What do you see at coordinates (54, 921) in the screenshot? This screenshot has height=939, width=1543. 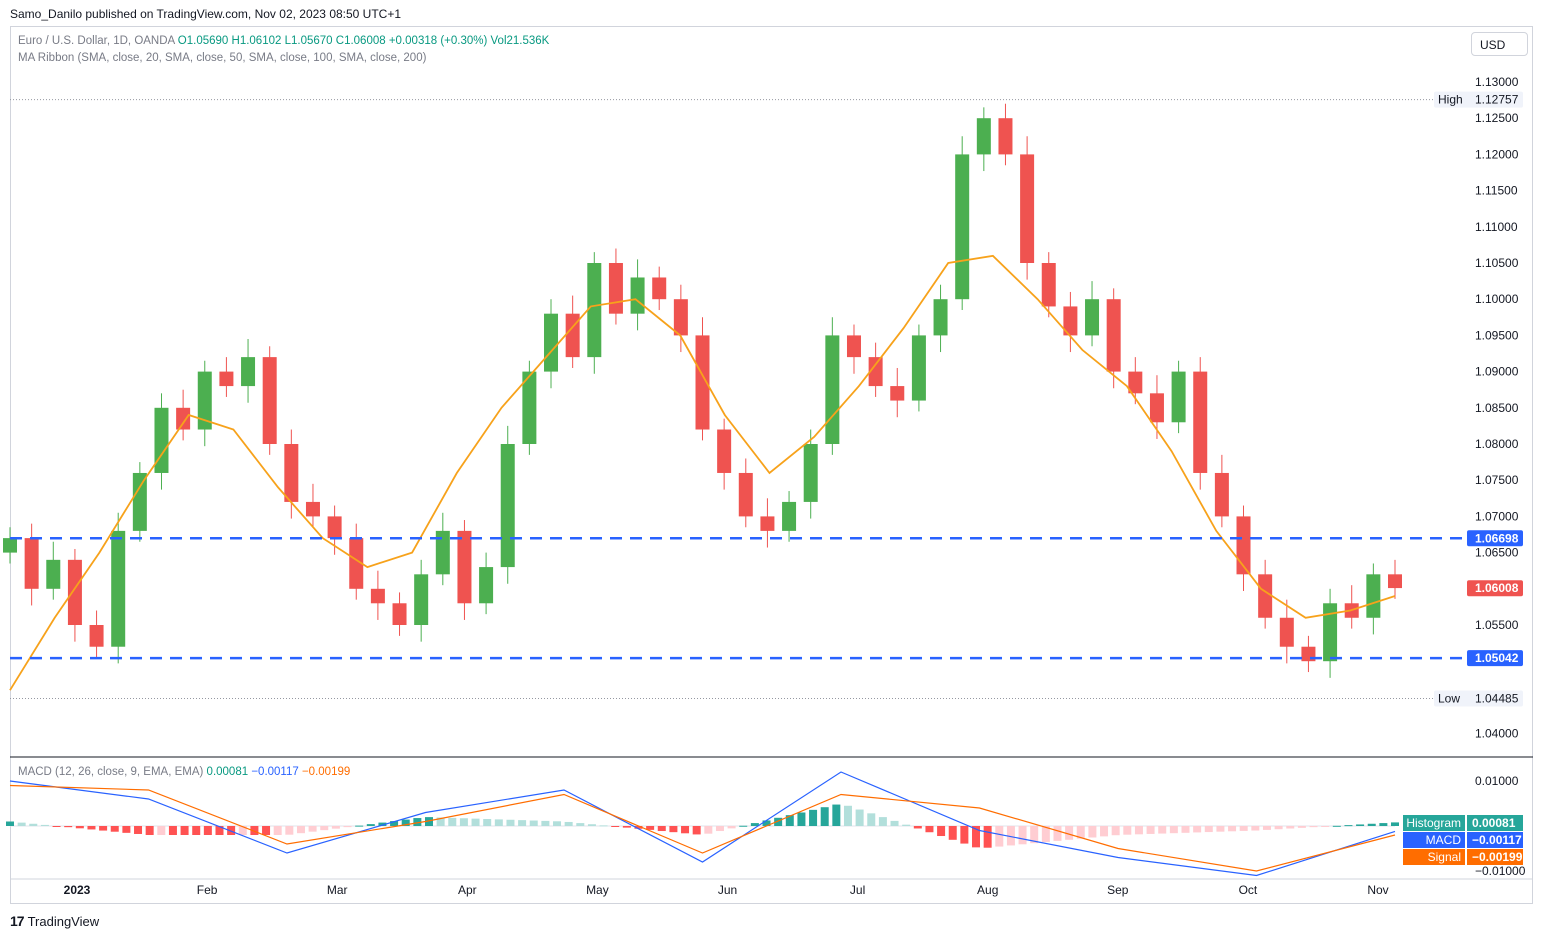 I see `footer-brand: 17 TradingView` at bounding box center [54, 921].